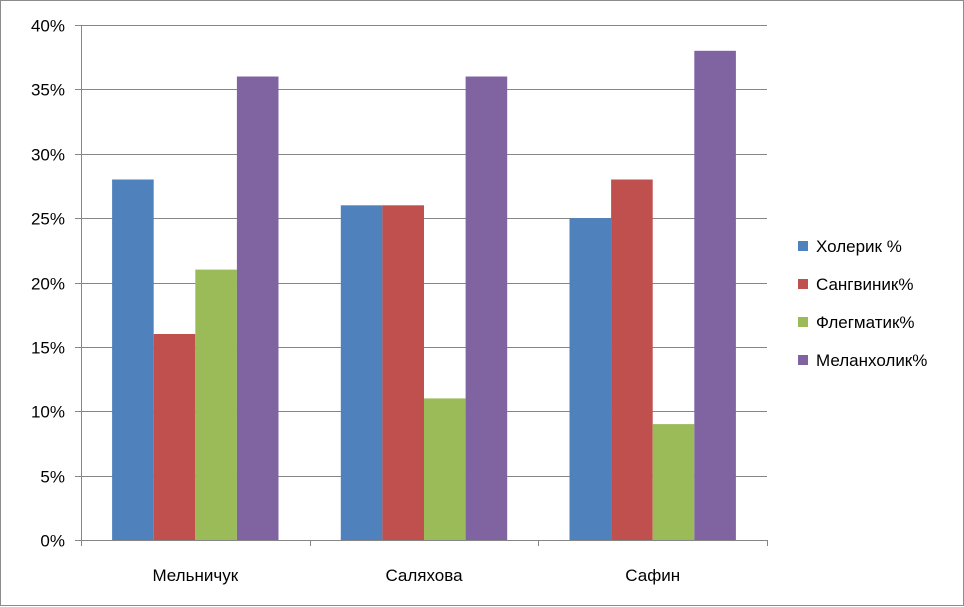 The image size is (964, 607). I want to click on y-tick-label: 5%, so click(52, 477).